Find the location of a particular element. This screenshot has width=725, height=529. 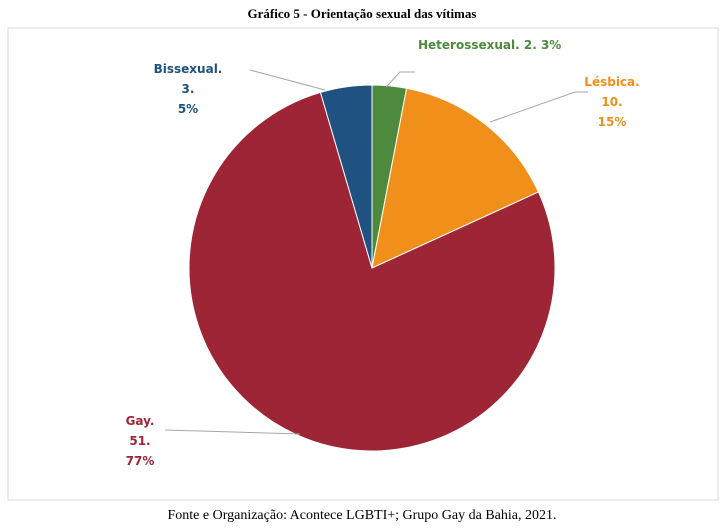

data-label: 15% is located at coordinates (612, 122).